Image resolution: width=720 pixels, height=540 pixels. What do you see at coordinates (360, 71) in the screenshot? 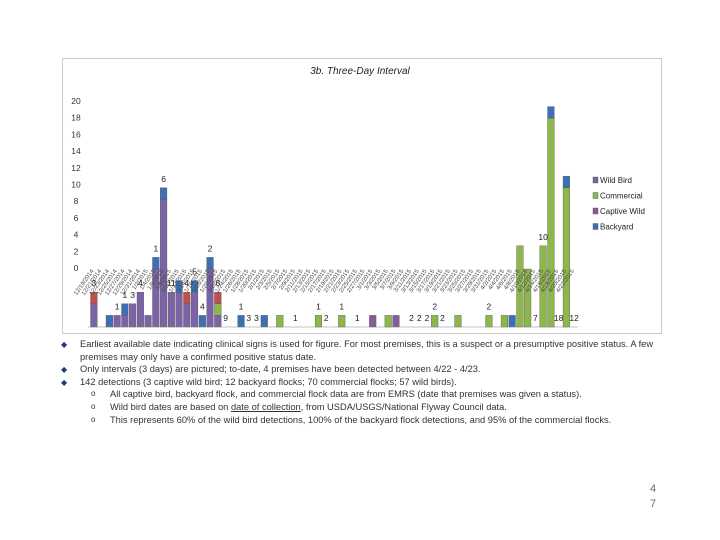
I see `chart-title: 3b. Three-Day Interval` at bounding box center [360, 71].